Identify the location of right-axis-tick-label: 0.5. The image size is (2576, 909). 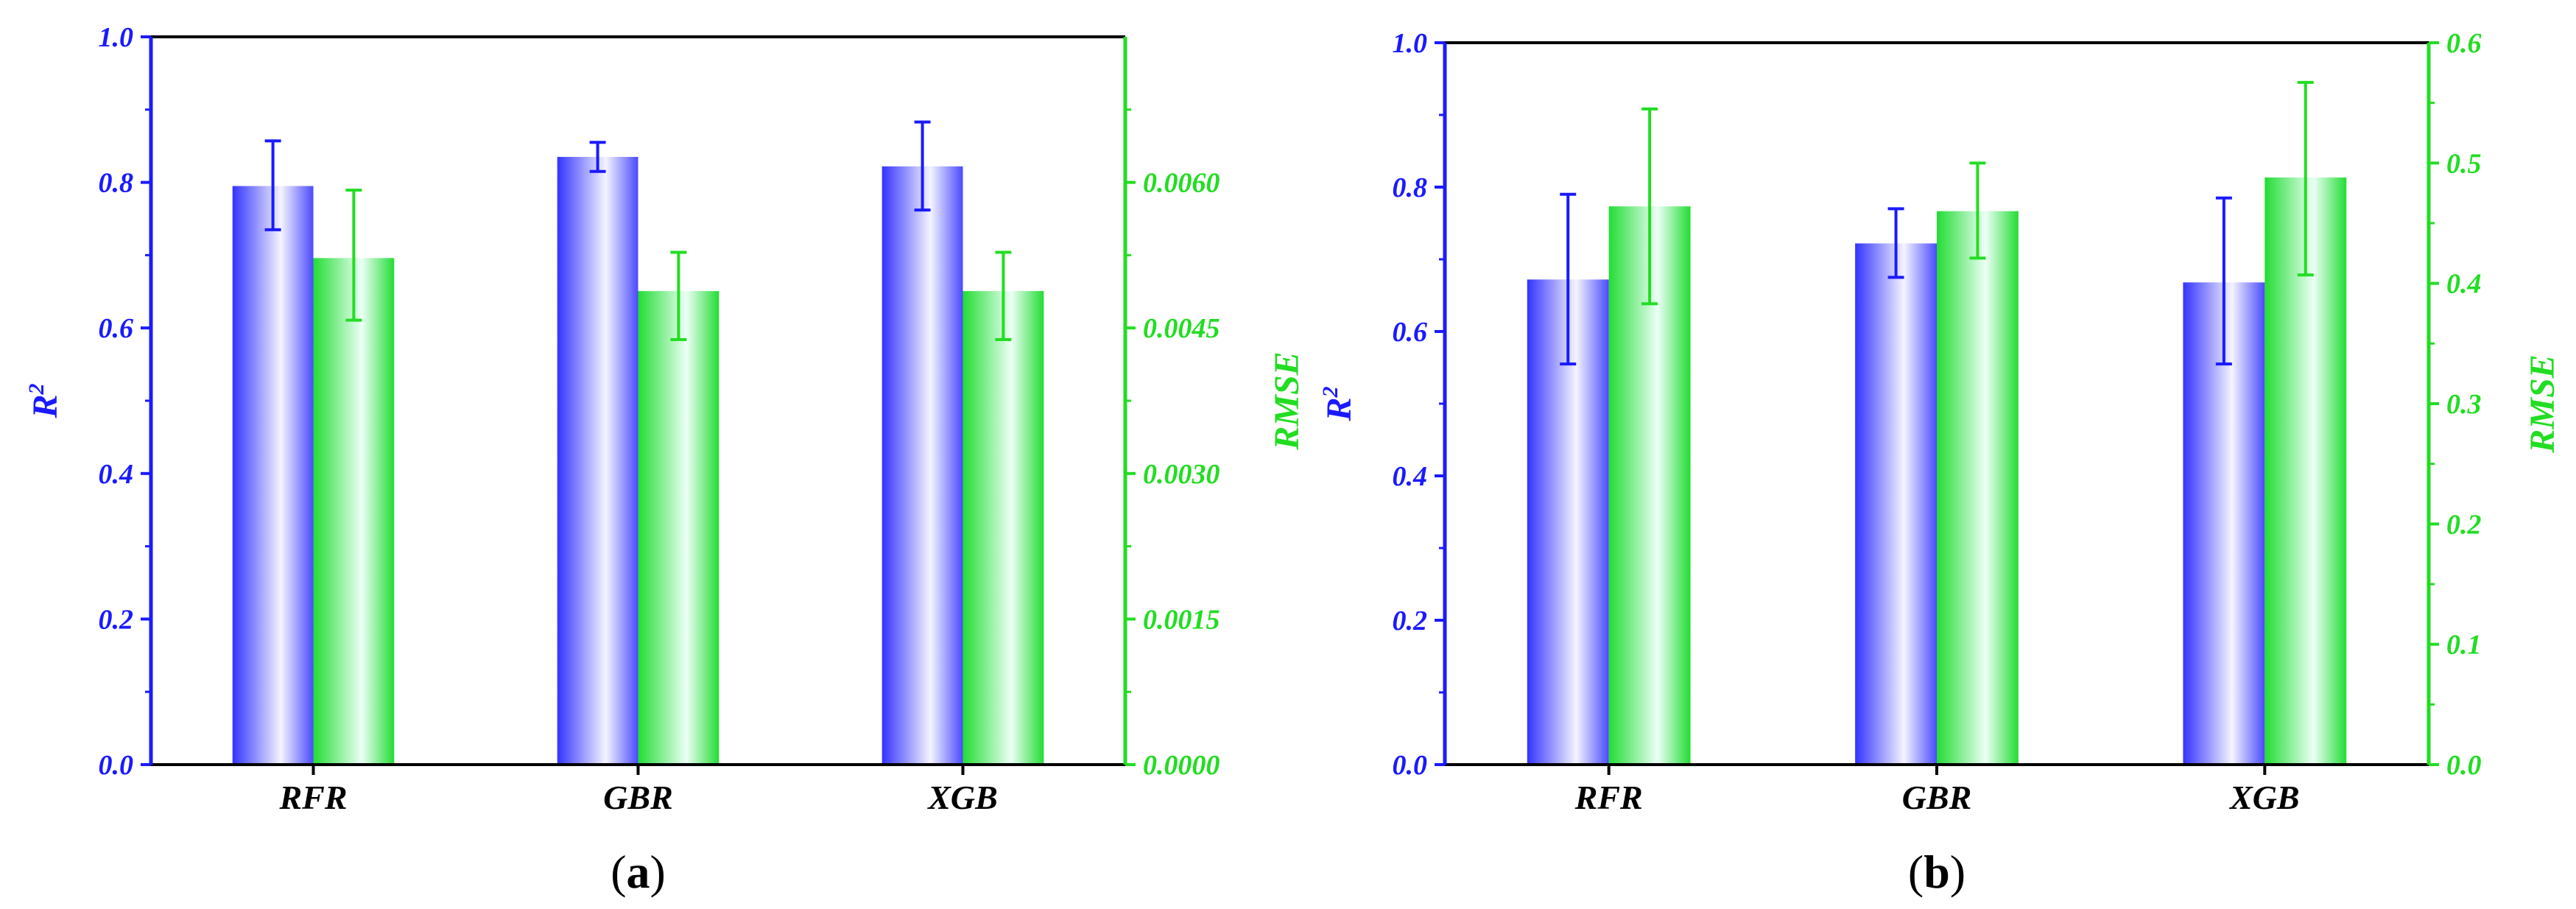
(2464, 164).